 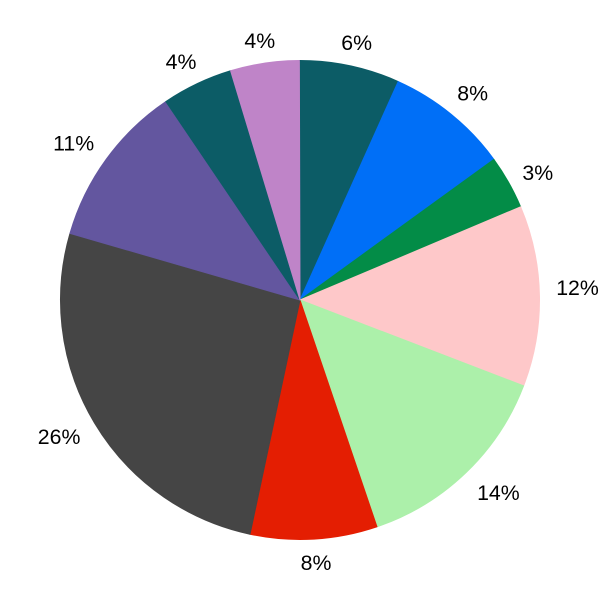 I want to click on svg-text: 3%, so click(x=537, y=173).